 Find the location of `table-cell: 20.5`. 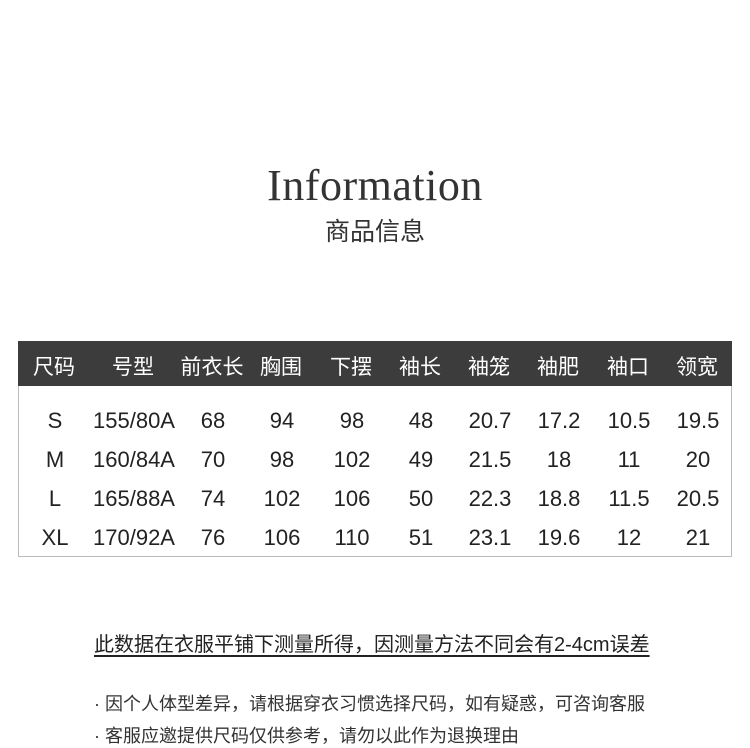

table-cell: 20.5 is located at coordinates (698, 498).